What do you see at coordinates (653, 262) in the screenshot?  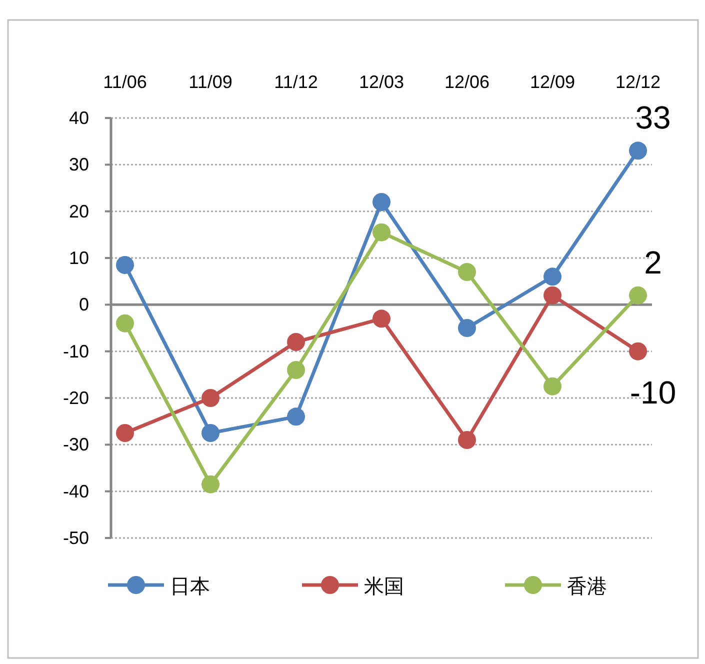 I see `data-label: 2` at bounding box center [653, 262].